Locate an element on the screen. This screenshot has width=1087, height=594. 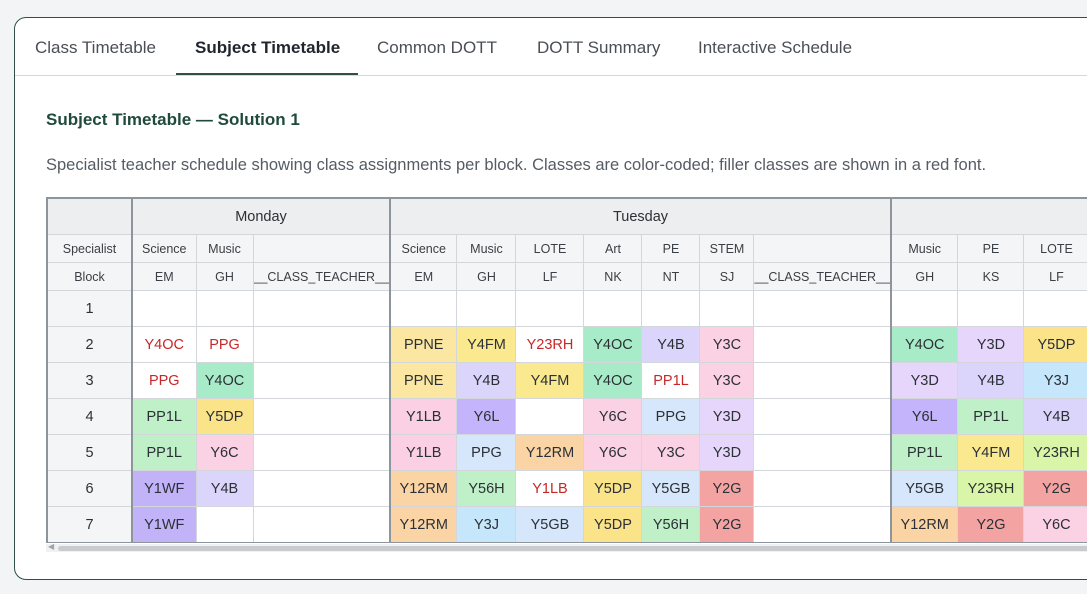
tab-subject-timetable: Subject Timetable is located at coordinates (268, 47).